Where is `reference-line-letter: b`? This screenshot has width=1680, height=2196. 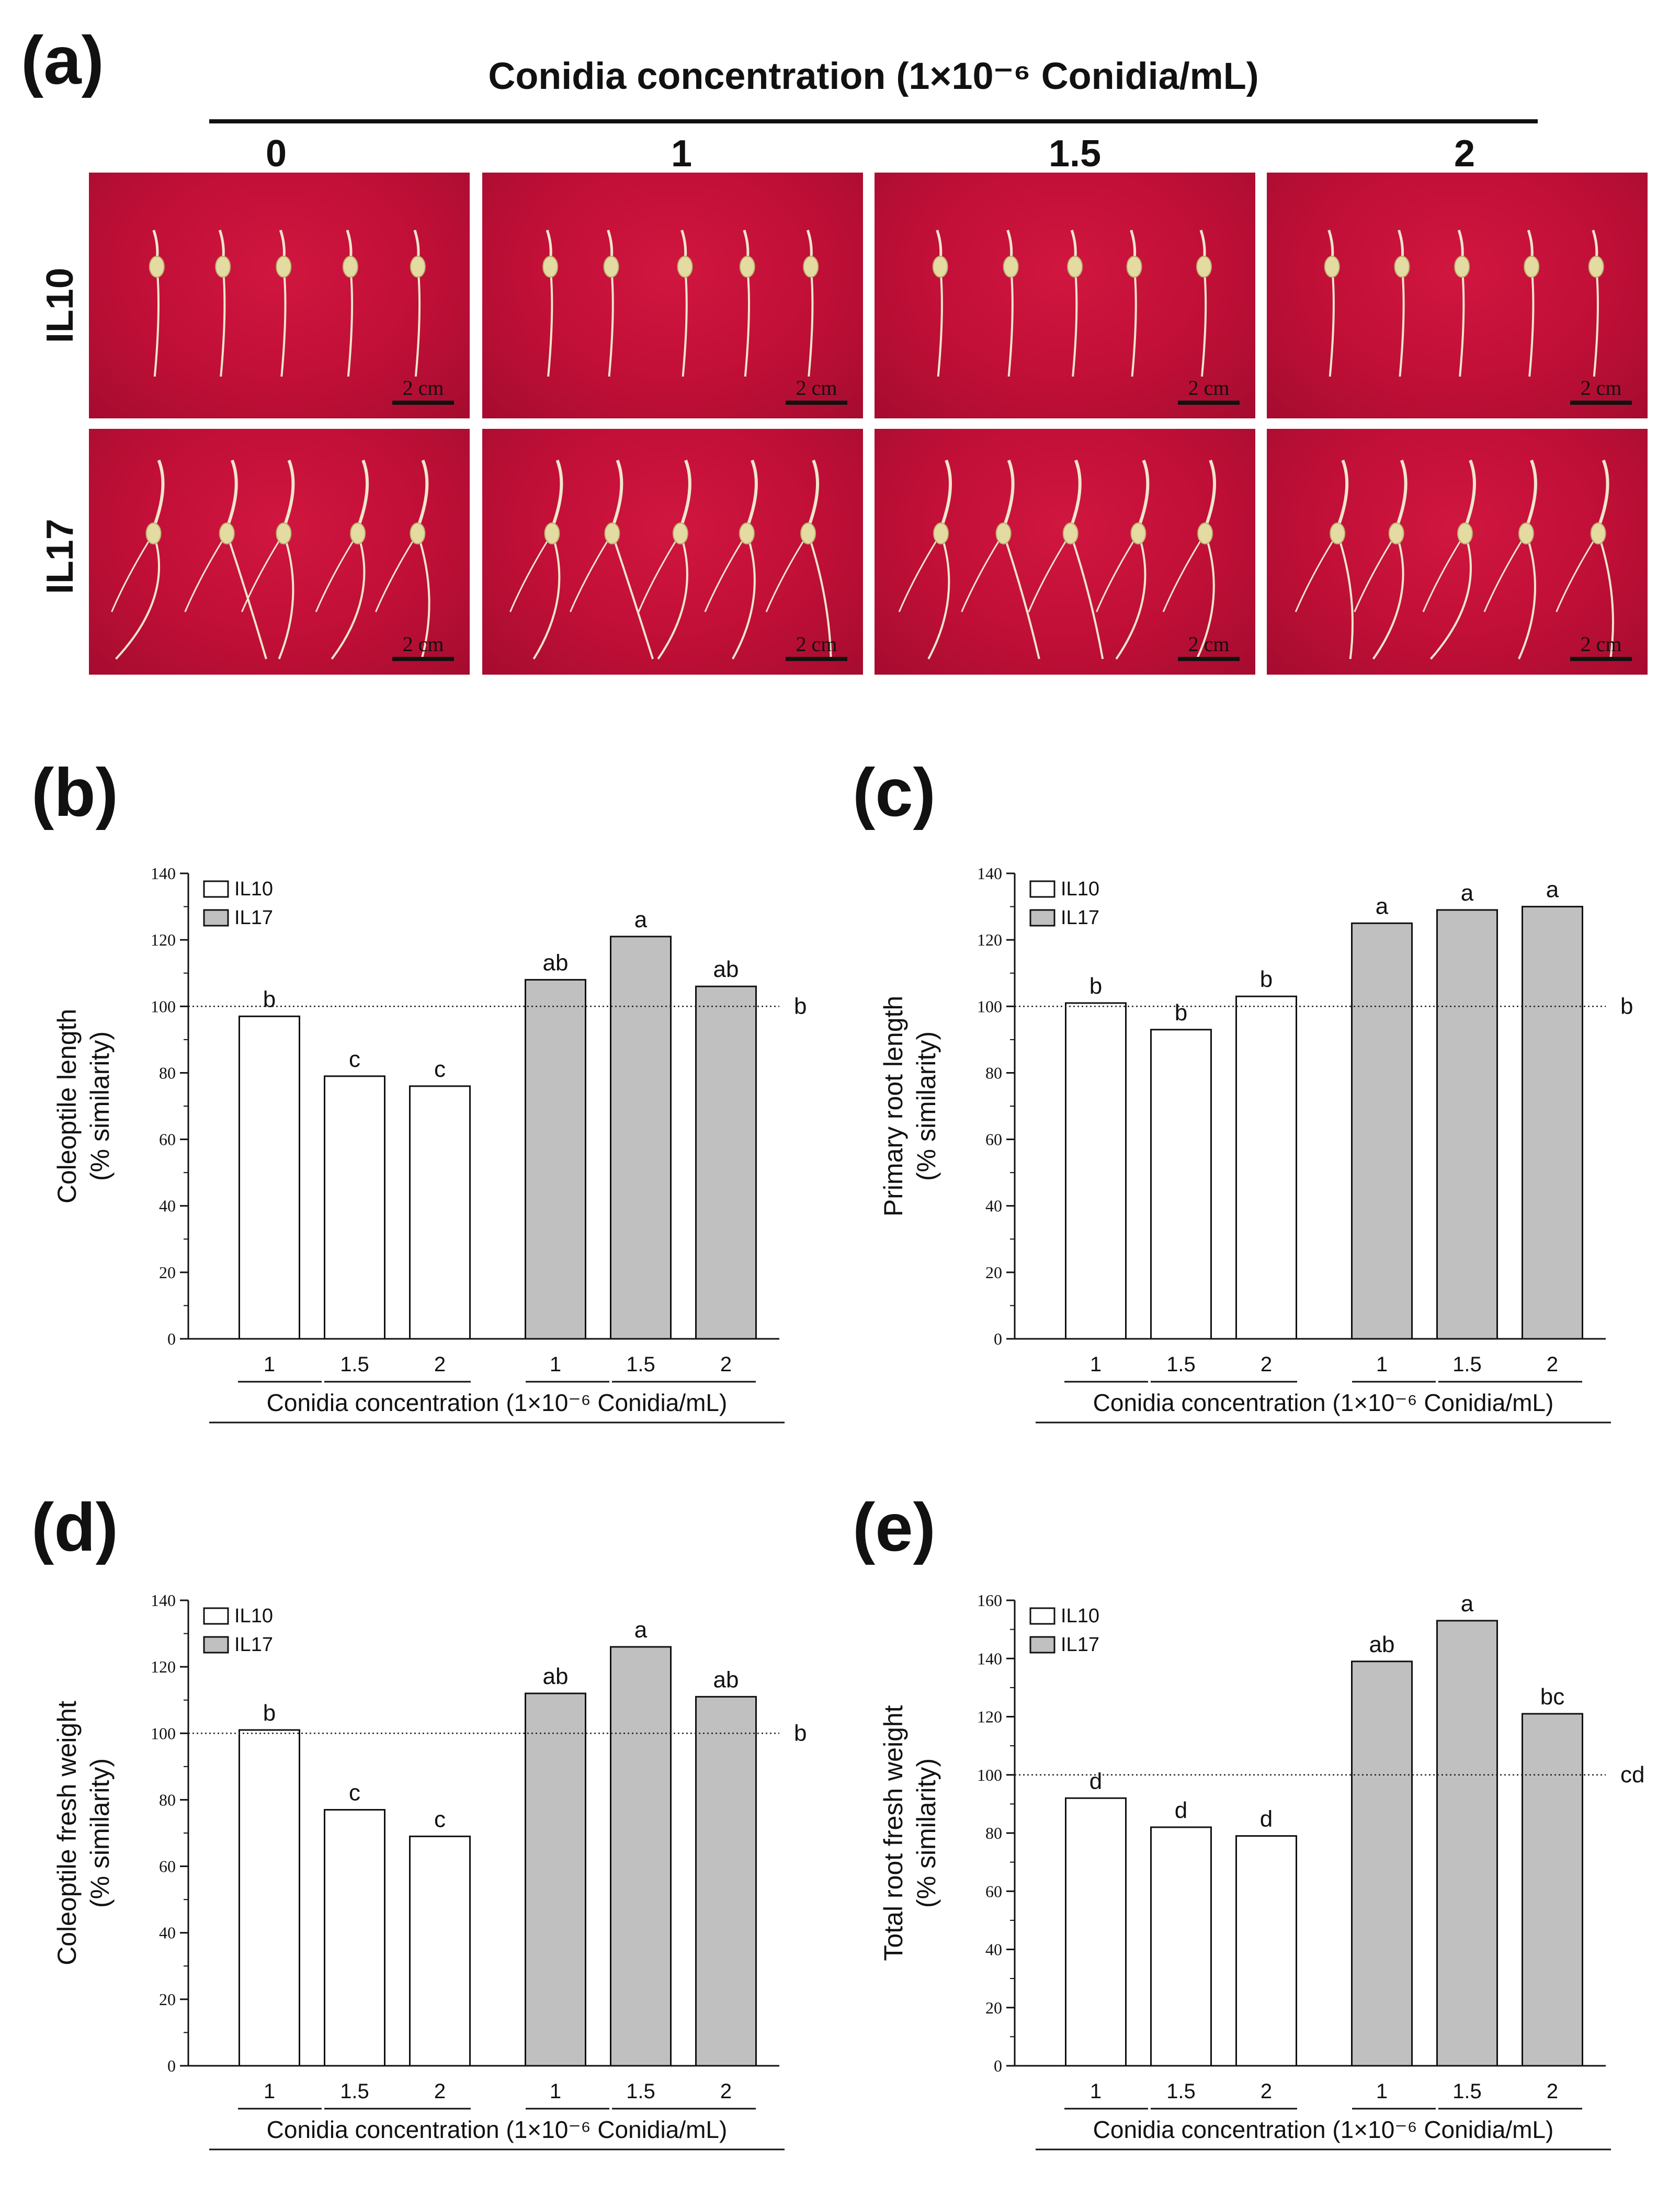
reference-line-letter: b is located at coordinates (1626, 1006).